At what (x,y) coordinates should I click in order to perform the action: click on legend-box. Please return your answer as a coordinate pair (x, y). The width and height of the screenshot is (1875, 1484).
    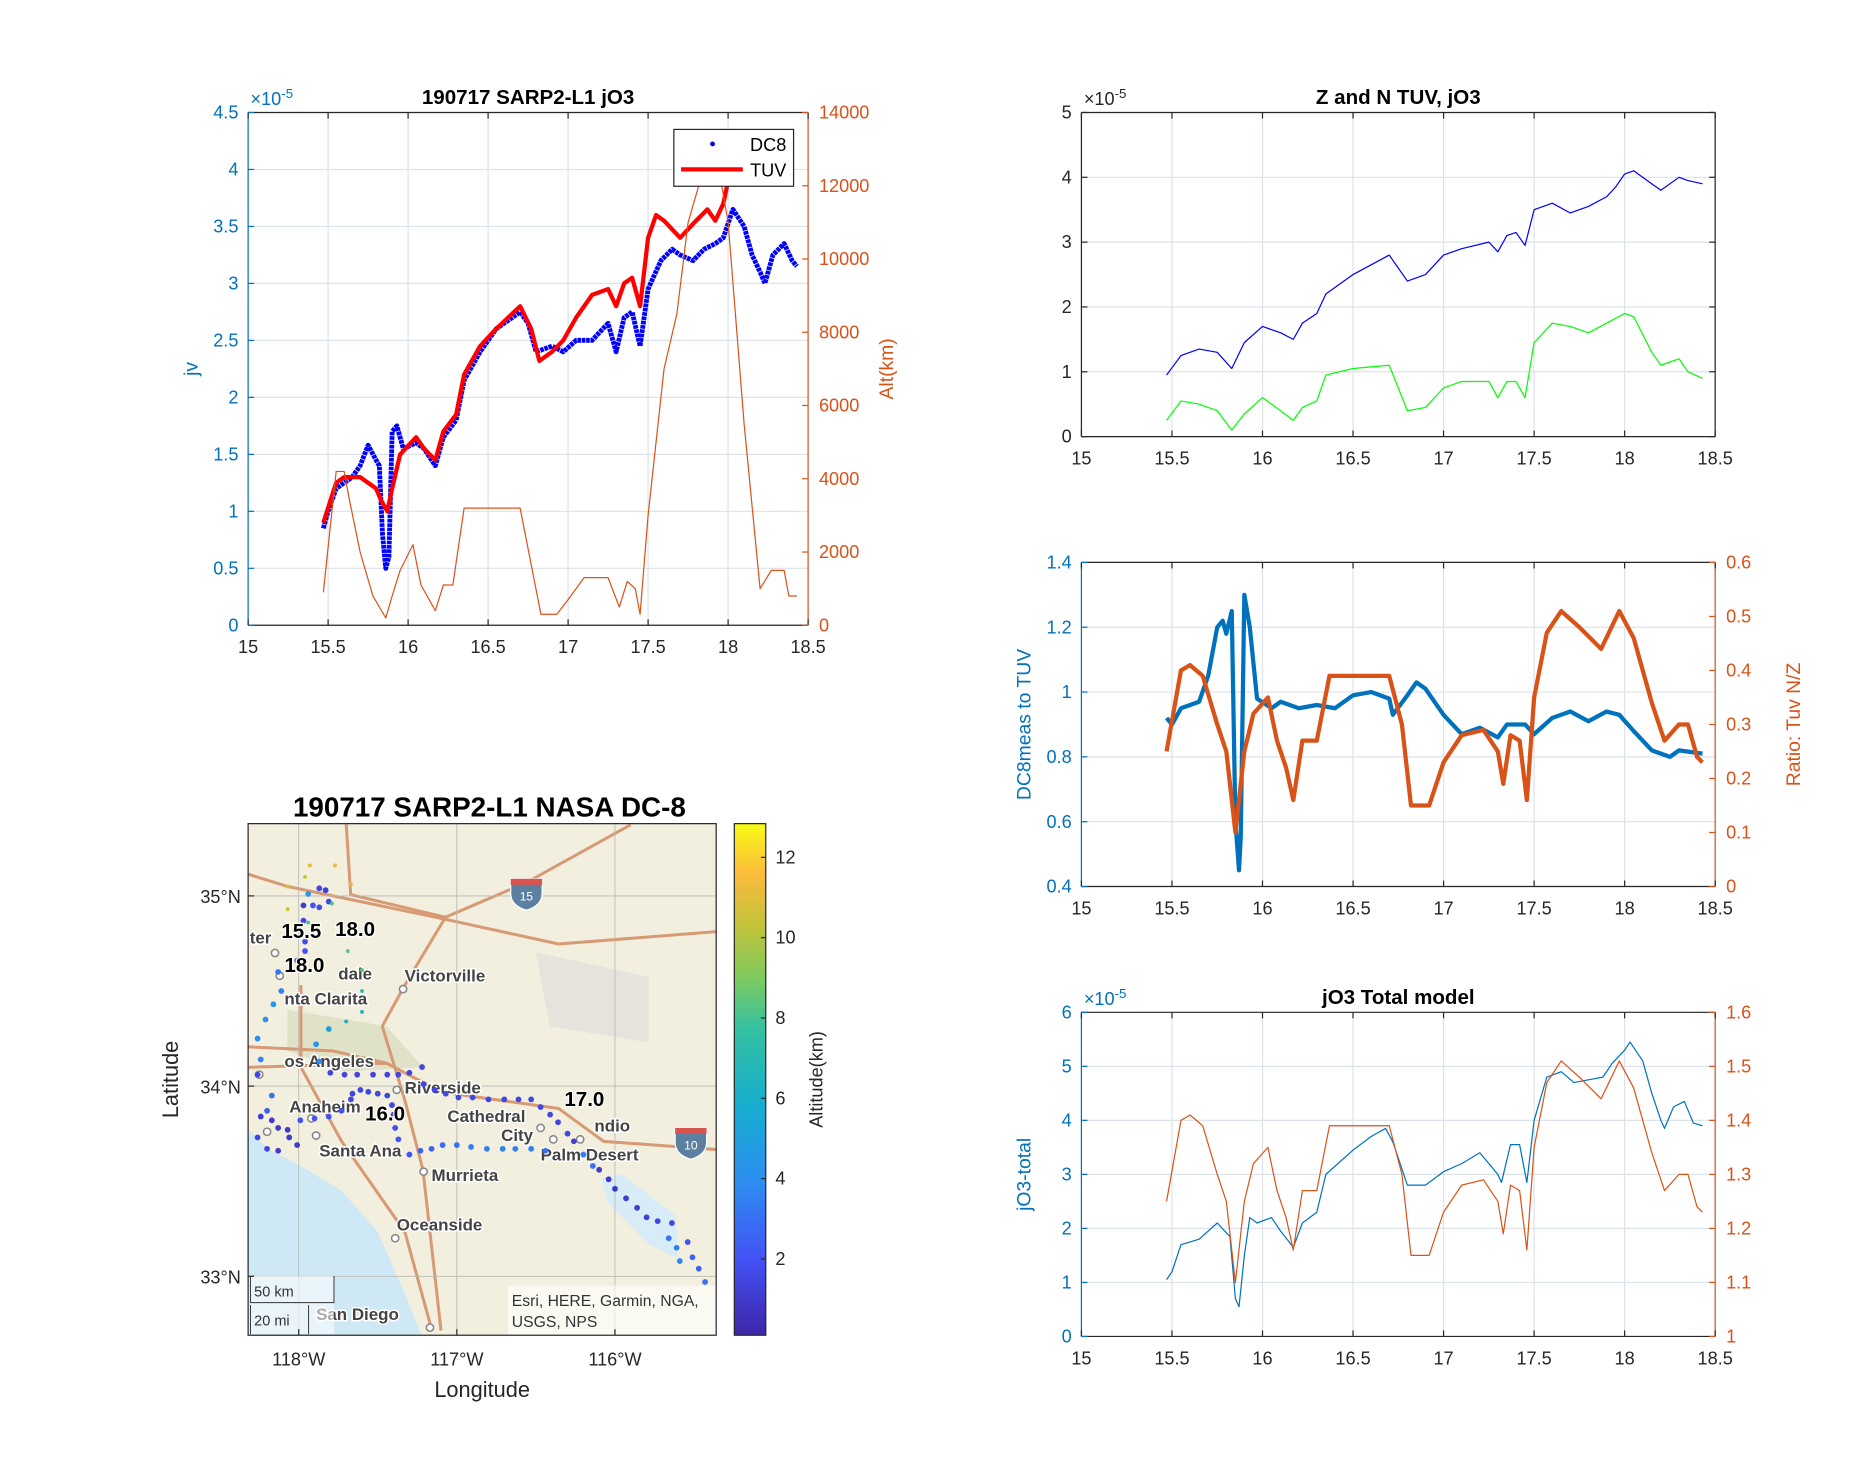
    Looking at the image, I should click on (734, 157).